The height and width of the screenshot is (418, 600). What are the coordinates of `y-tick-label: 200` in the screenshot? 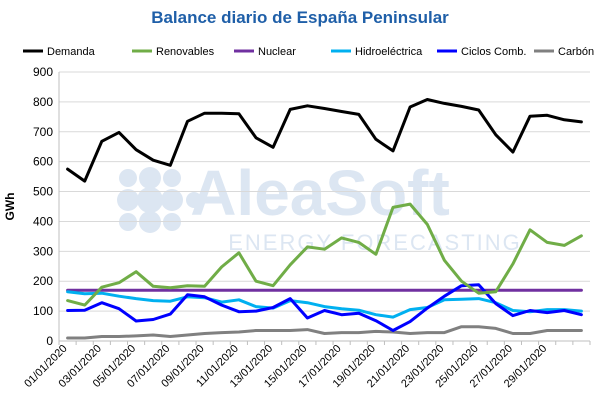 It's located at (43, 281).